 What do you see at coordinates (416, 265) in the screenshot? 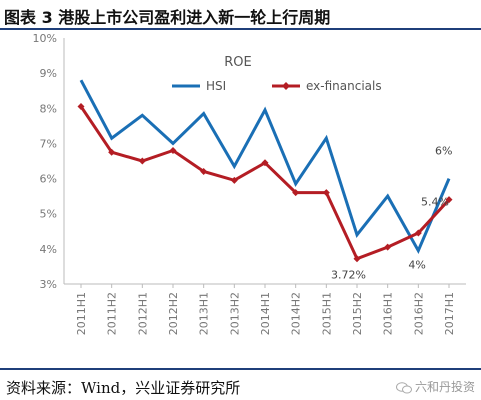
I see `data-label: 4%` at bounding box center [416, 265].